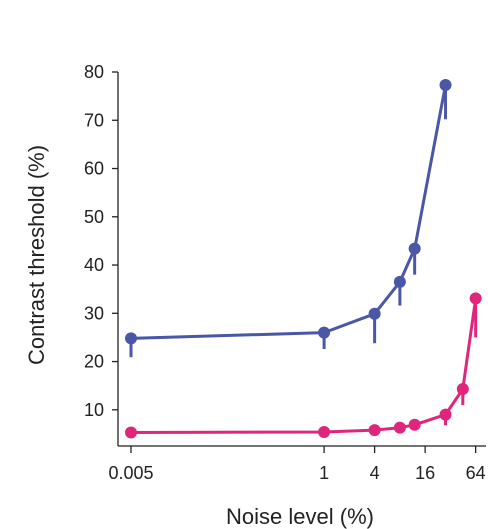 Image resolution: width=488 pixels, height=529 pixels. I want to click on y-axis-title: Contrast threshold (%), so click(36, 255).